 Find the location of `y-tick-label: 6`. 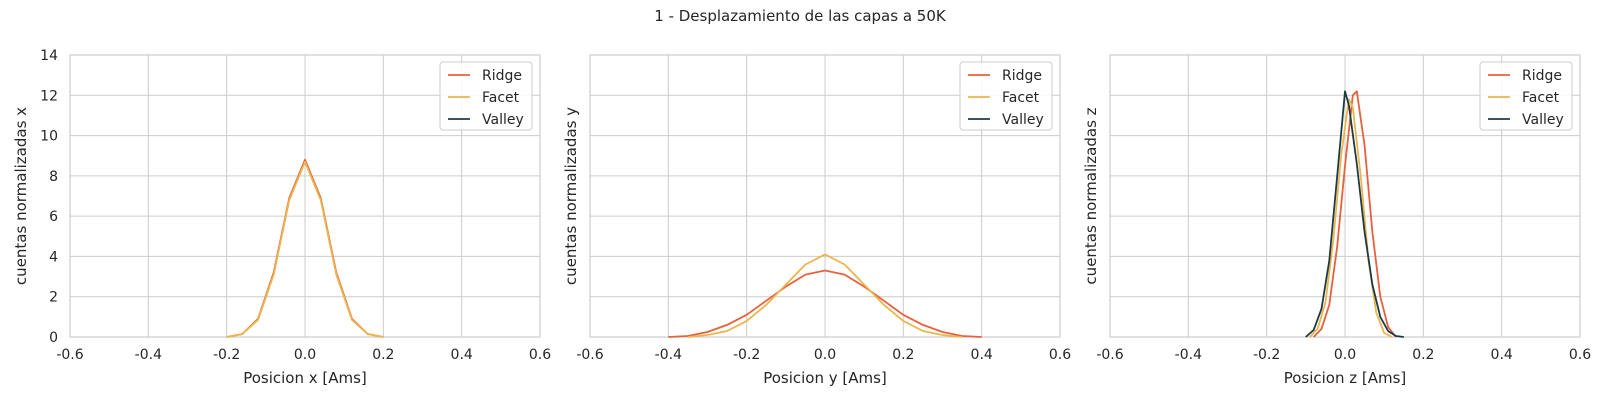

y-tick-label: 6 is located at coordinates (53, 217).